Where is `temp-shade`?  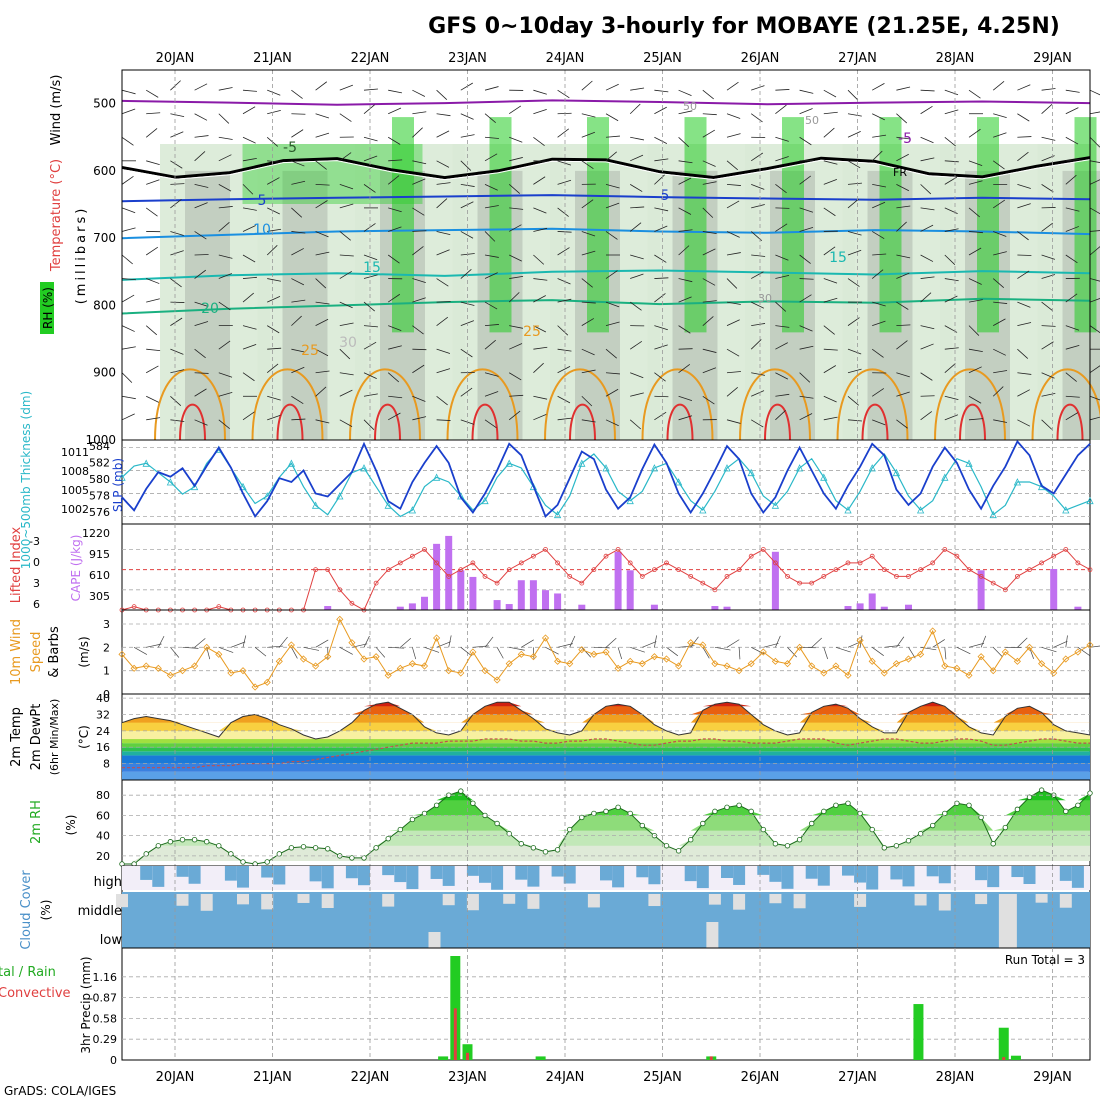
temp-shade is located at coordinates (606, 708).